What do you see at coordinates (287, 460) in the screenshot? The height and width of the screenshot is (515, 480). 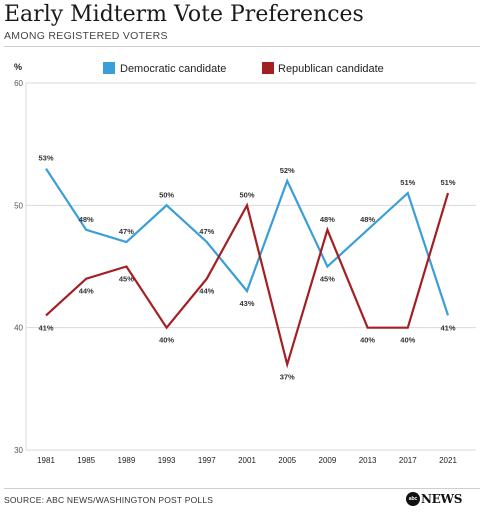 I see `x-tick-label-2005: 2005` at bounding box center [287, 460].